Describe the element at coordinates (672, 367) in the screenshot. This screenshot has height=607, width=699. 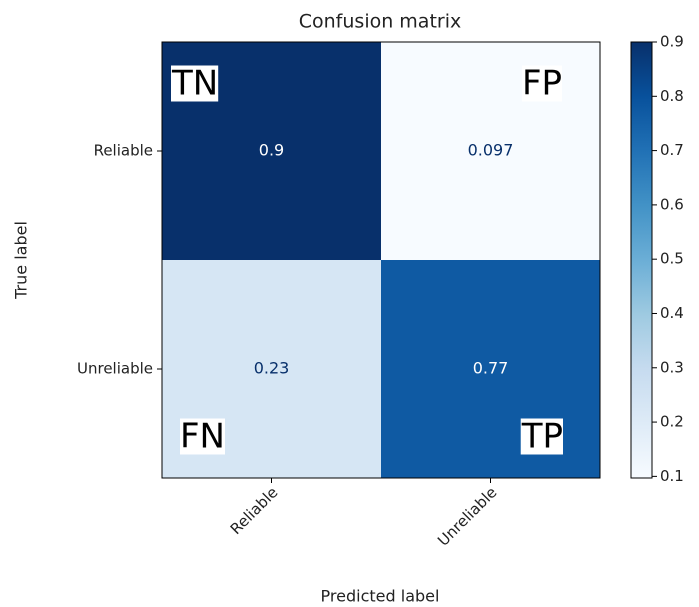
I see `colorbar-tick-label: 0.3` at that location.